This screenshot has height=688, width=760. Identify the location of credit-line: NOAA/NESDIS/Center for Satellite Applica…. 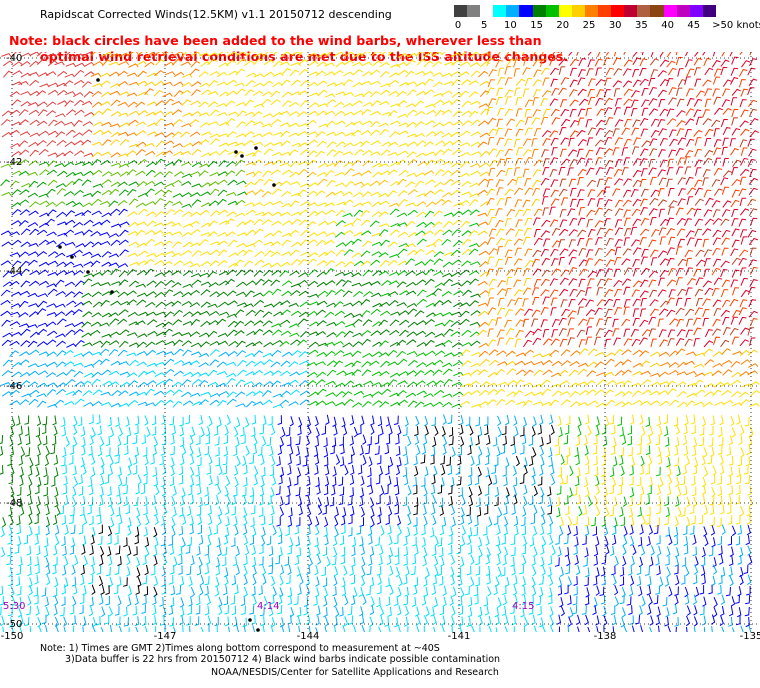
(355, 672).